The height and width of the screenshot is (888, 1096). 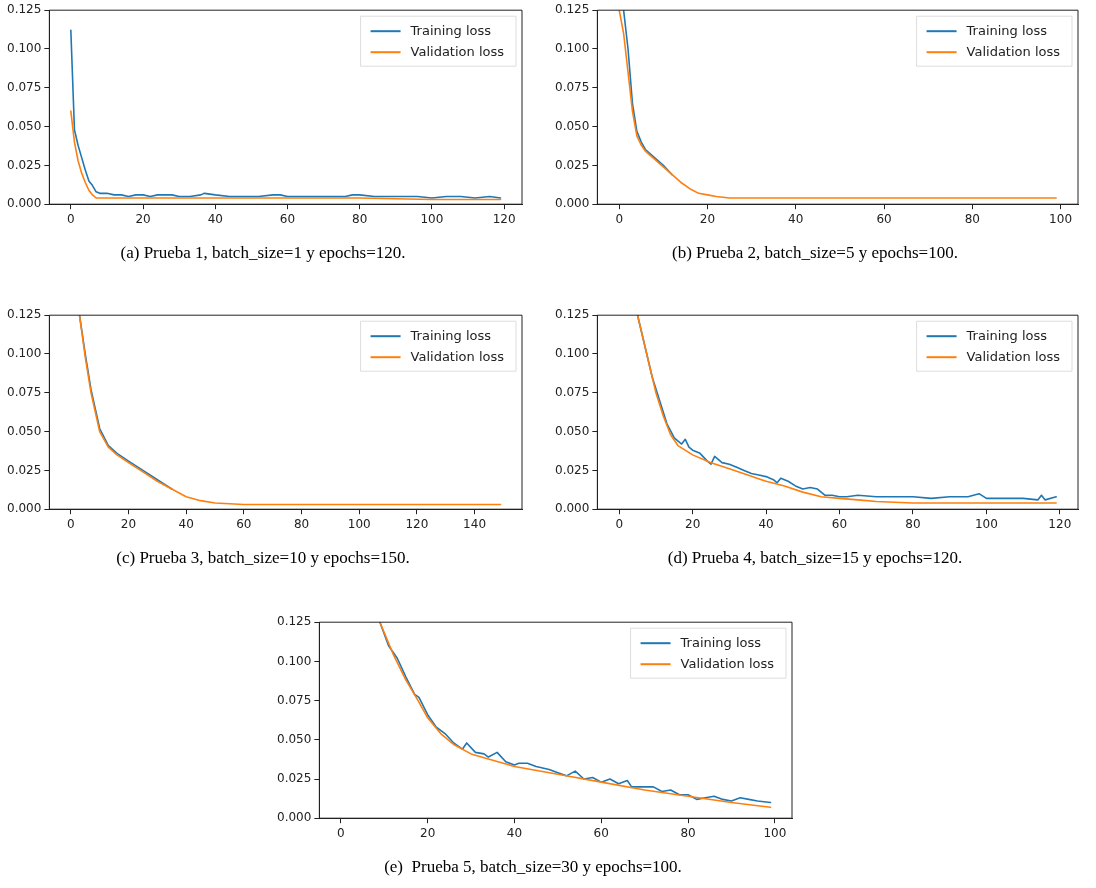 What do you see at coordinates (475, 523) in the screenshot?
I see `x-tick-label: 140` at bounding box center [475, 523].